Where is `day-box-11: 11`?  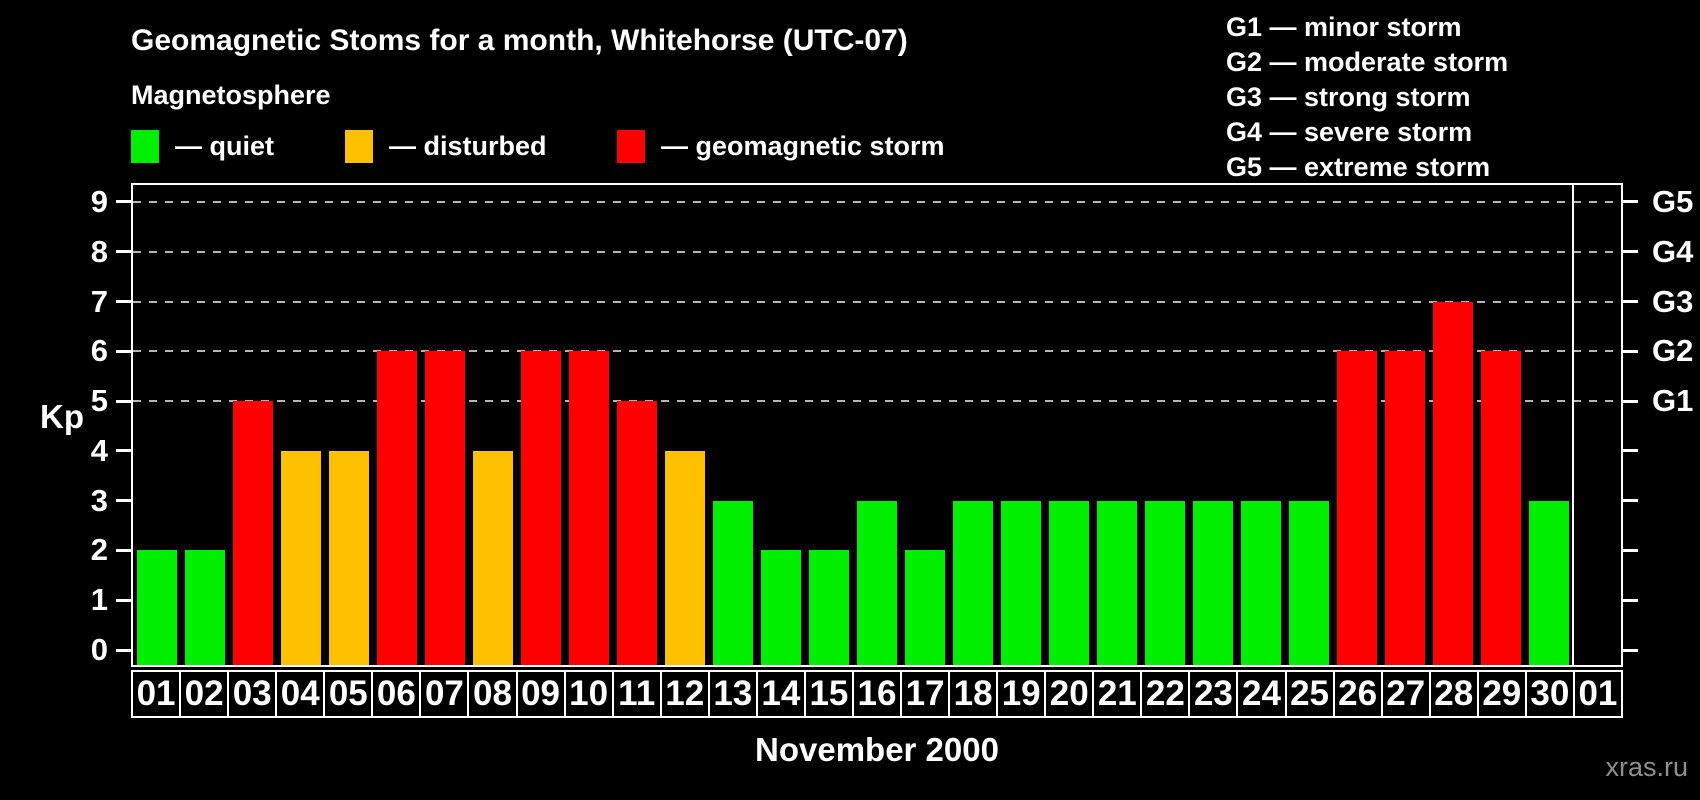
day-box-11: 11 is located at coordinates (636, 694).